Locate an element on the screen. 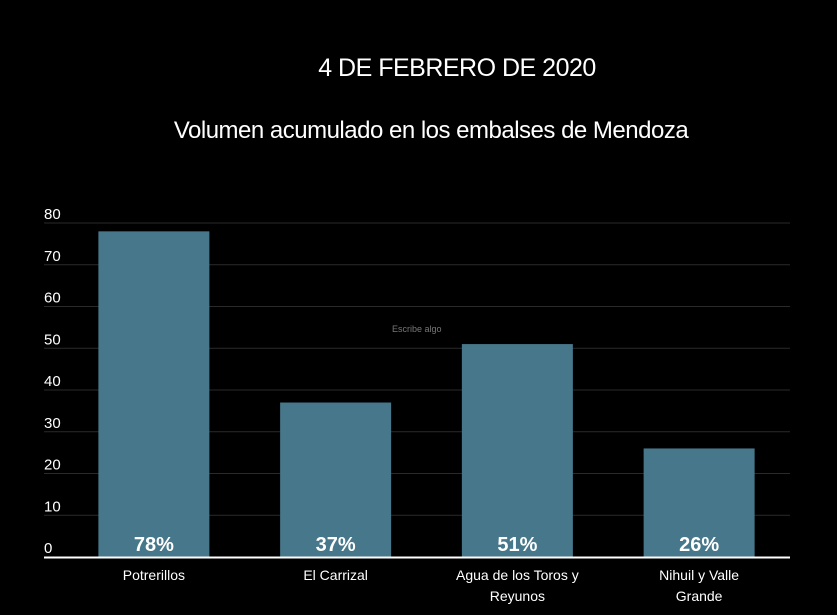 The width and height of the screenshot is (837, 615). chart-title: 4 DE FEBRERO DE 2020 is located at coordinates (457, 68).